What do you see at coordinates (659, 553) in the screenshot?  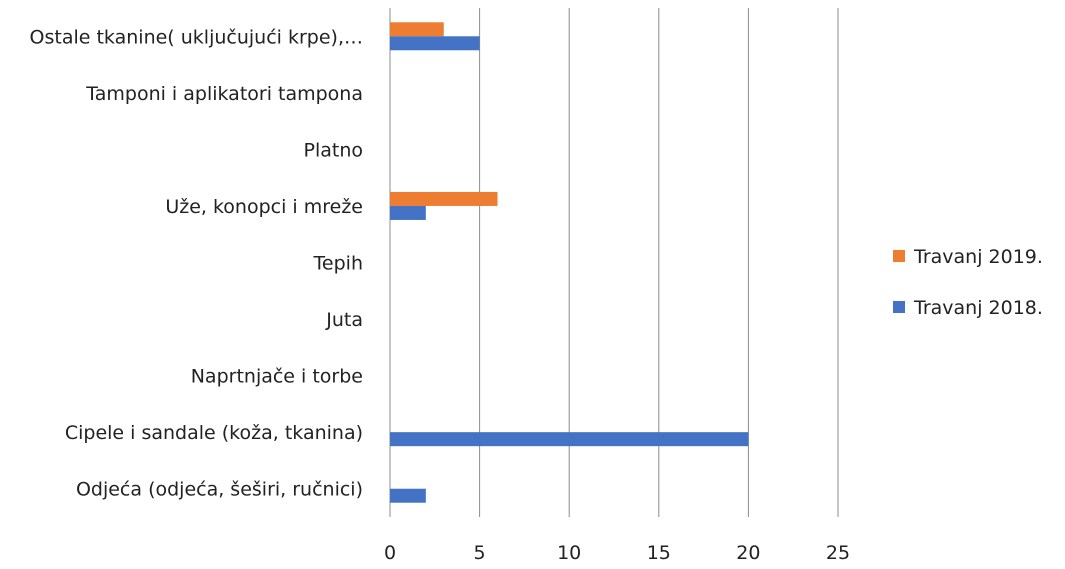 I see `x-tick-label: 15` at bounding box center [659, 553].